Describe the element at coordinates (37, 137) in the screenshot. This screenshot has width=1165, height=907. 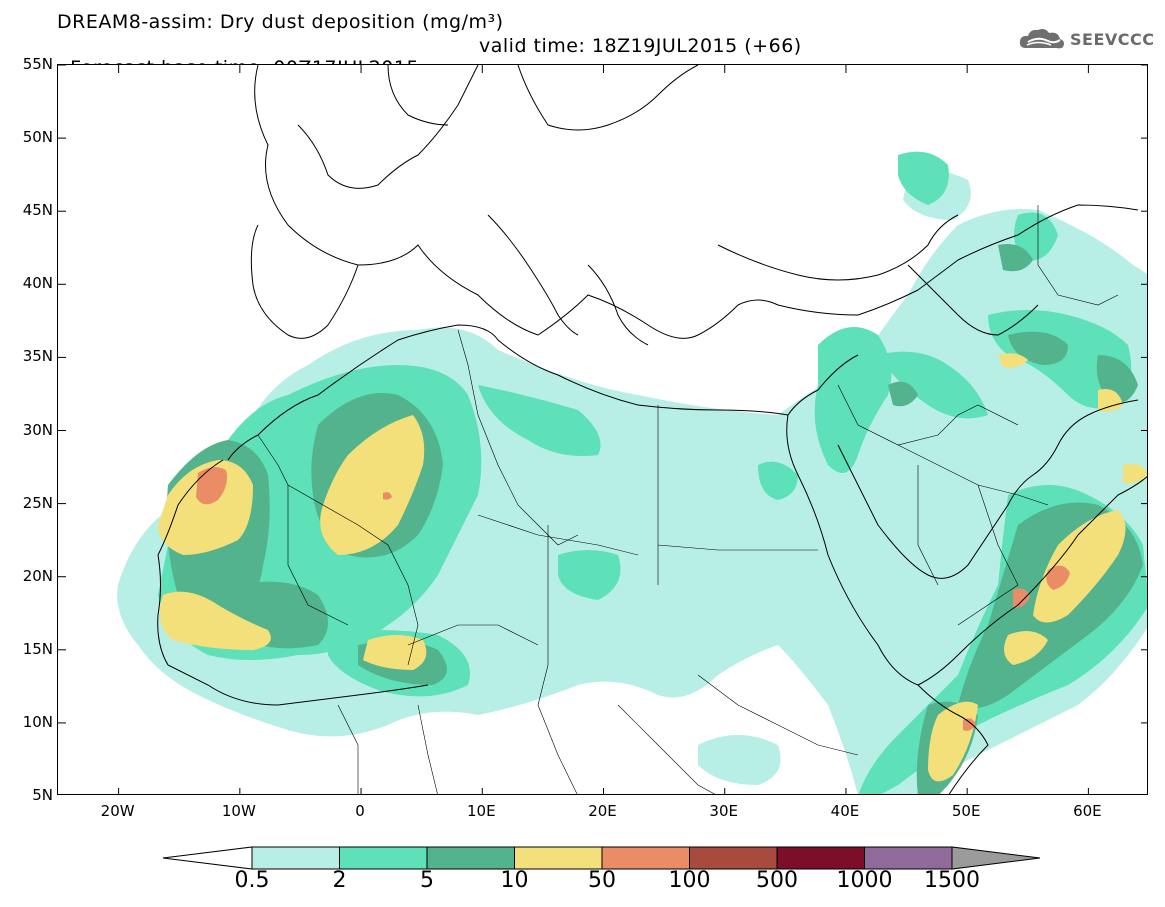
I see `lat-label: 50N` at that location.